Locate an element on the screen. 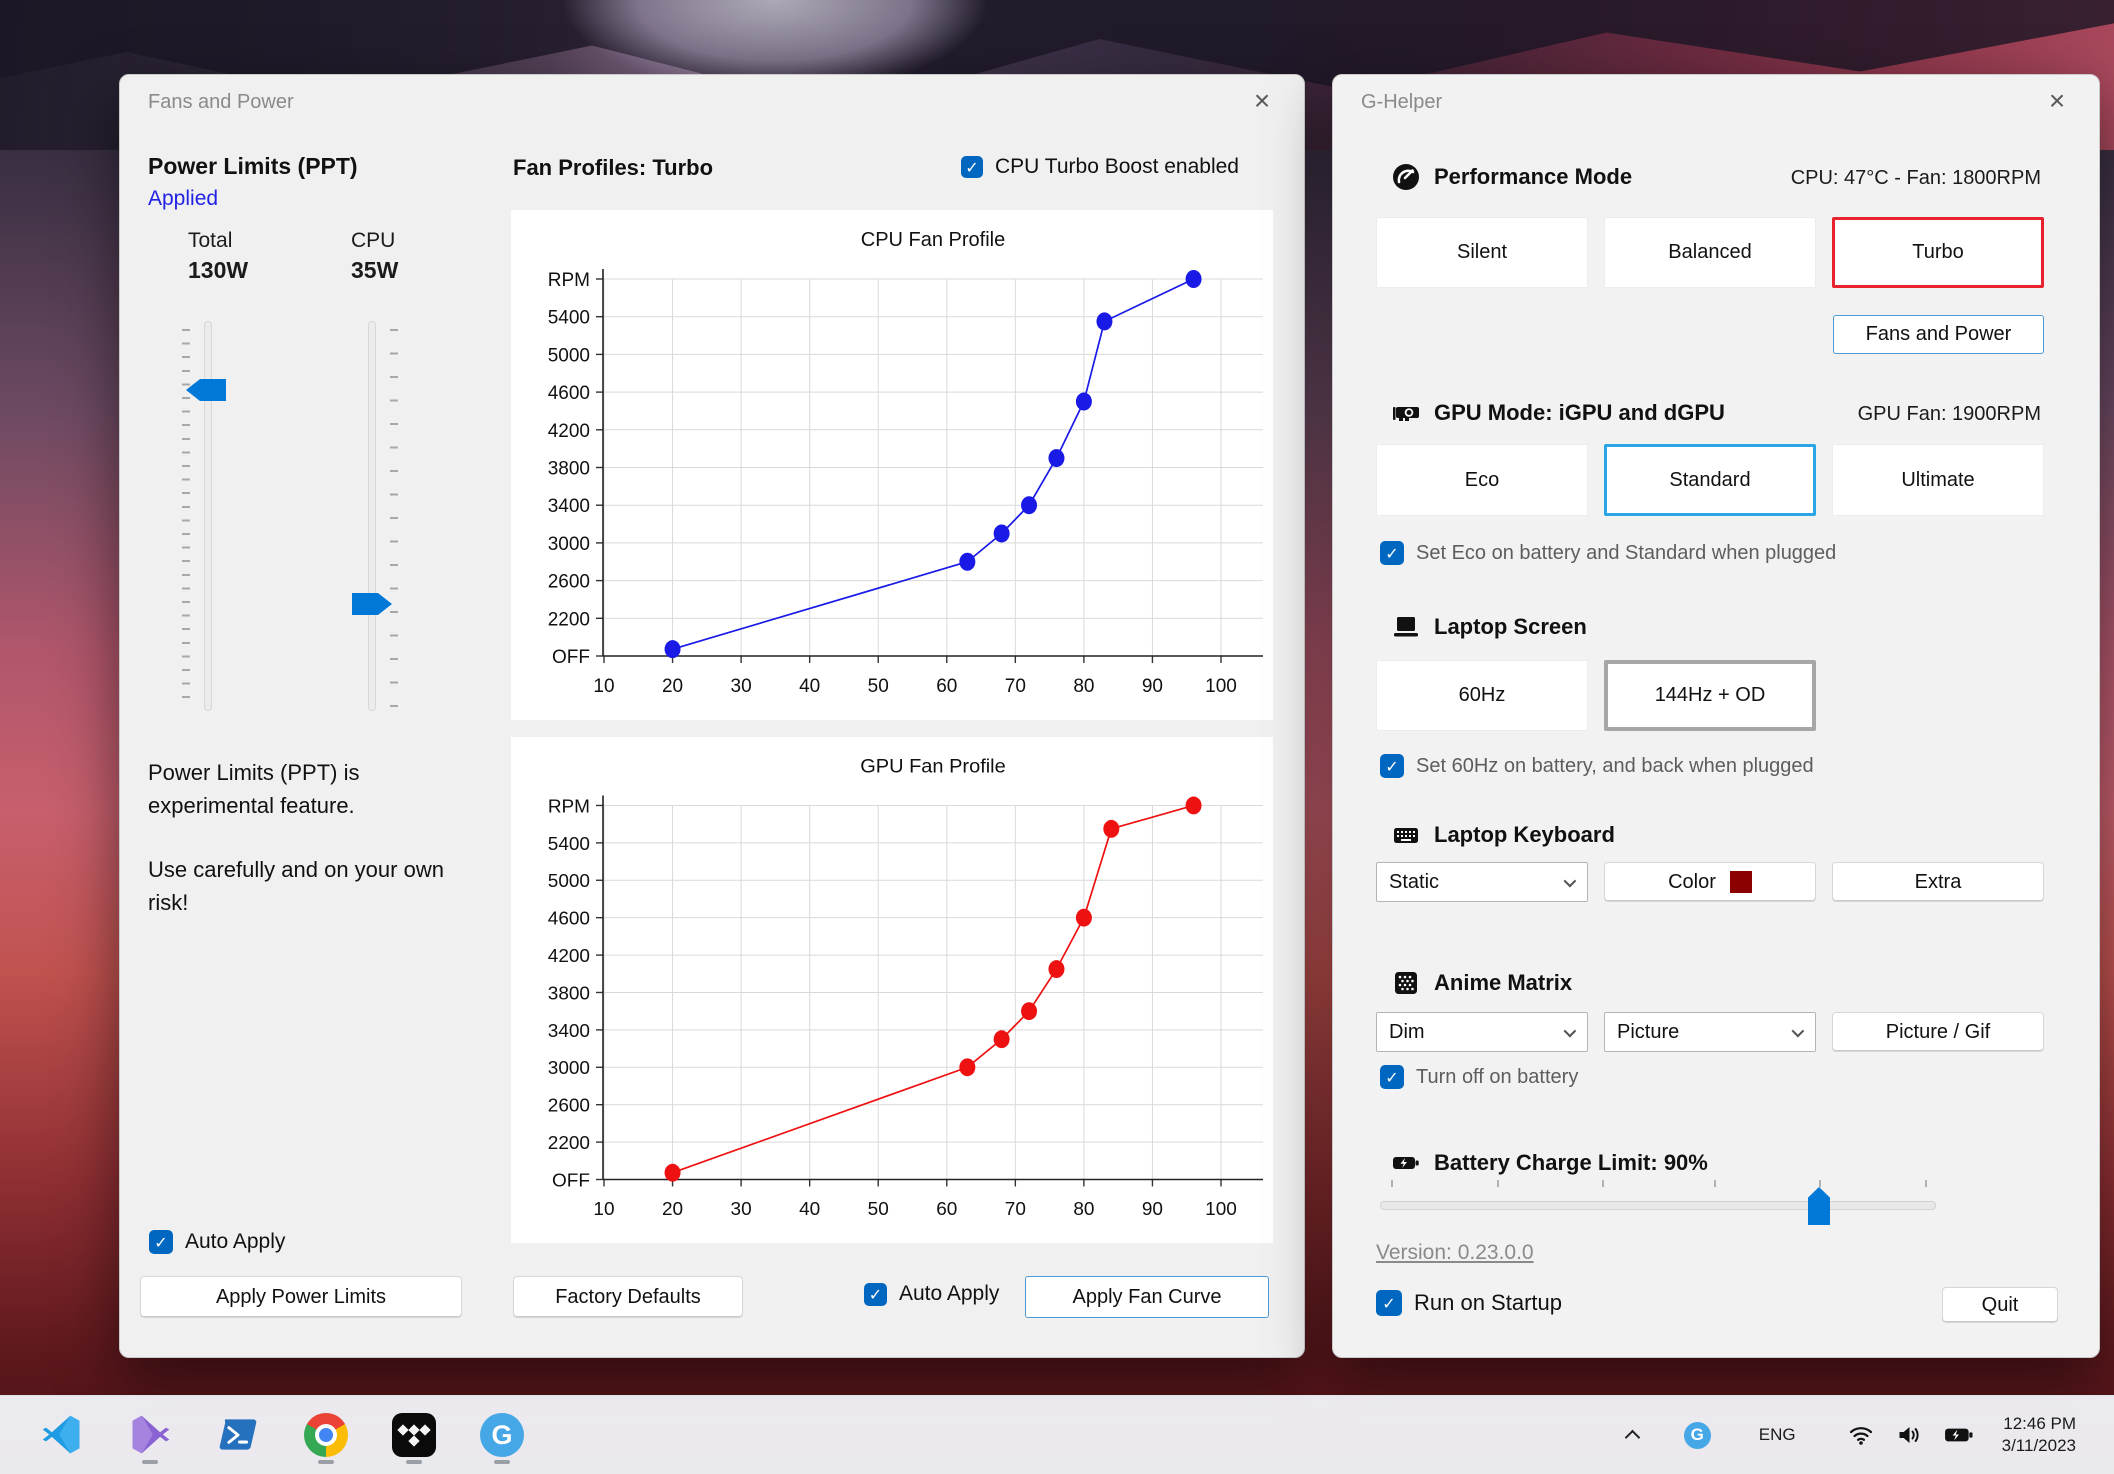  matrix-brightness-dropdown: Dim is located at coordinates (1482, 1032).